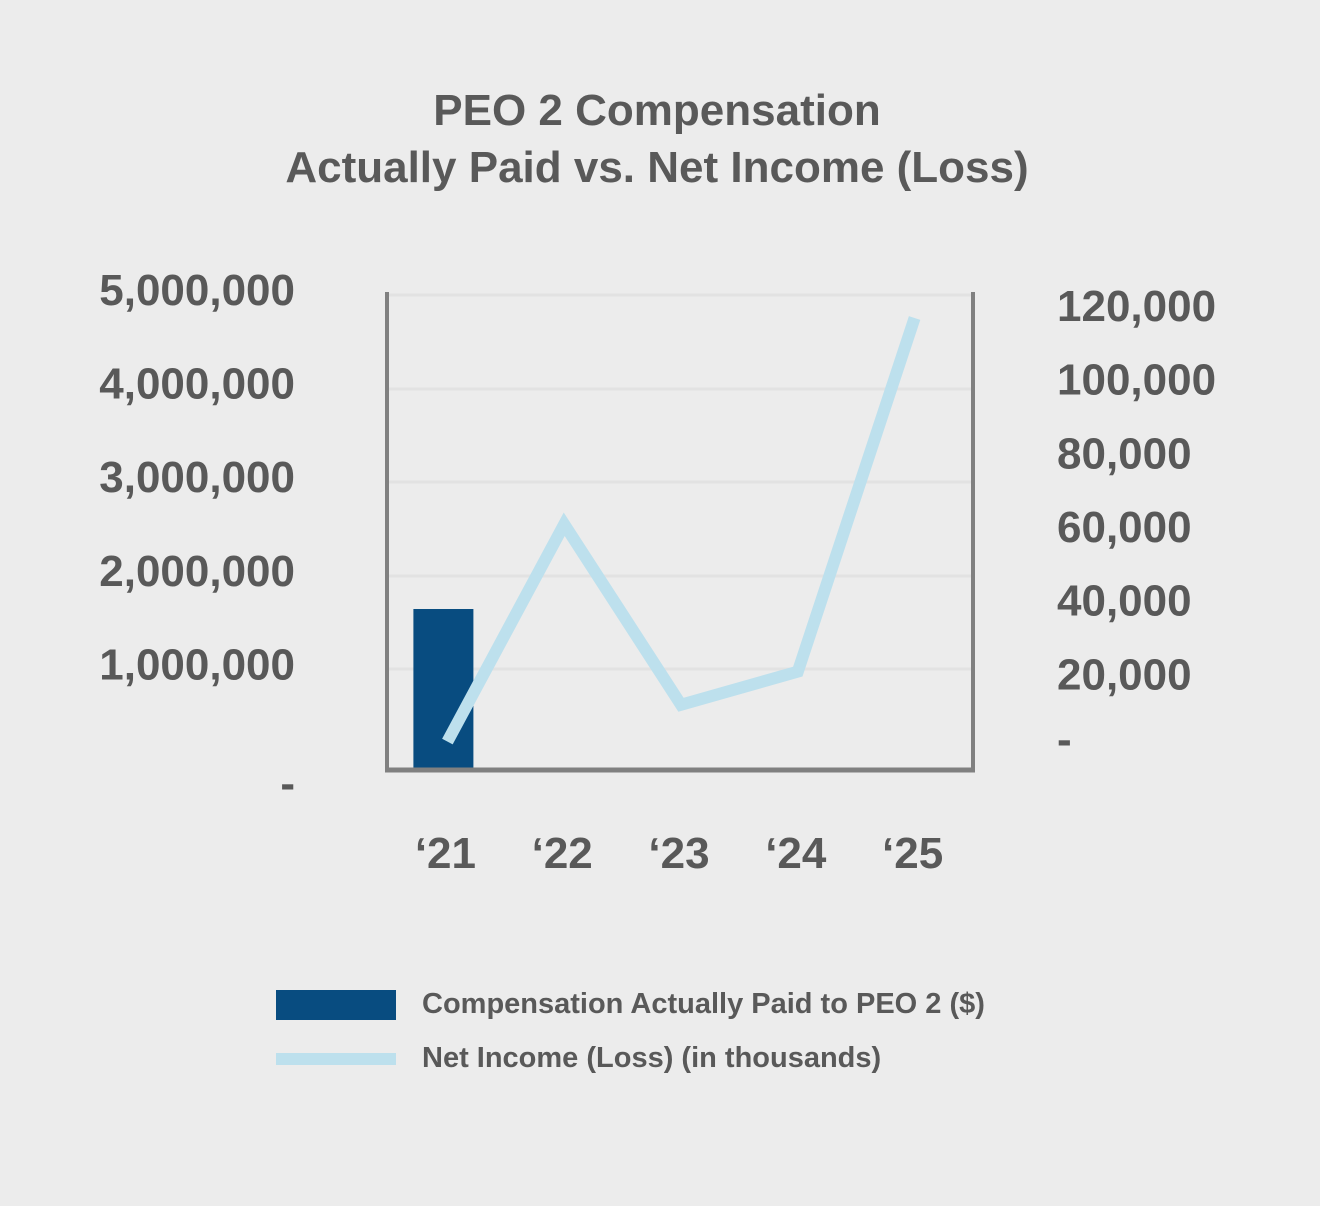  Describe the element at coordinates (1136, 380) in the screenshot. I see `right-axis-tick-label: 100,000` at that location.